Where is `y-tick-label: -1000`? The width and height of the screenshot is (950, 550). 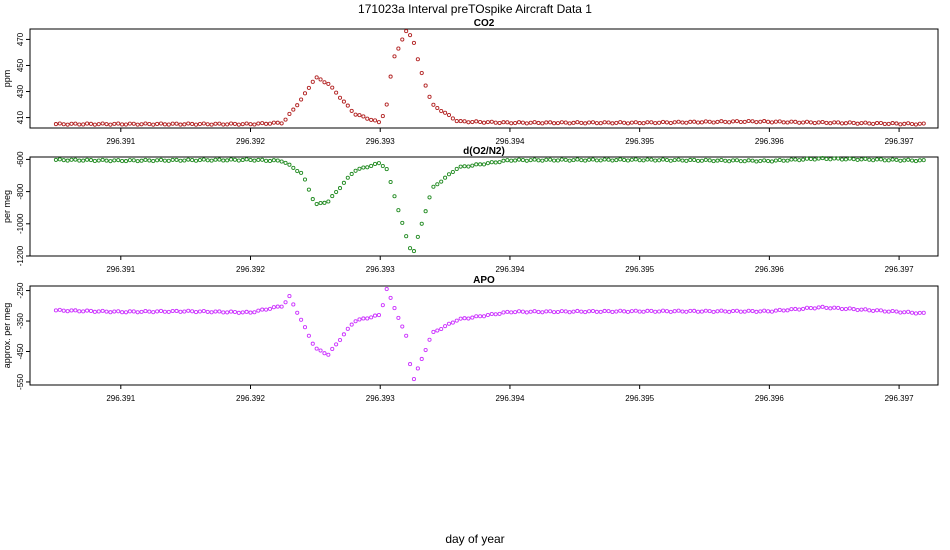 y-tick-label: -1000 is located at coordinates (20, 223).